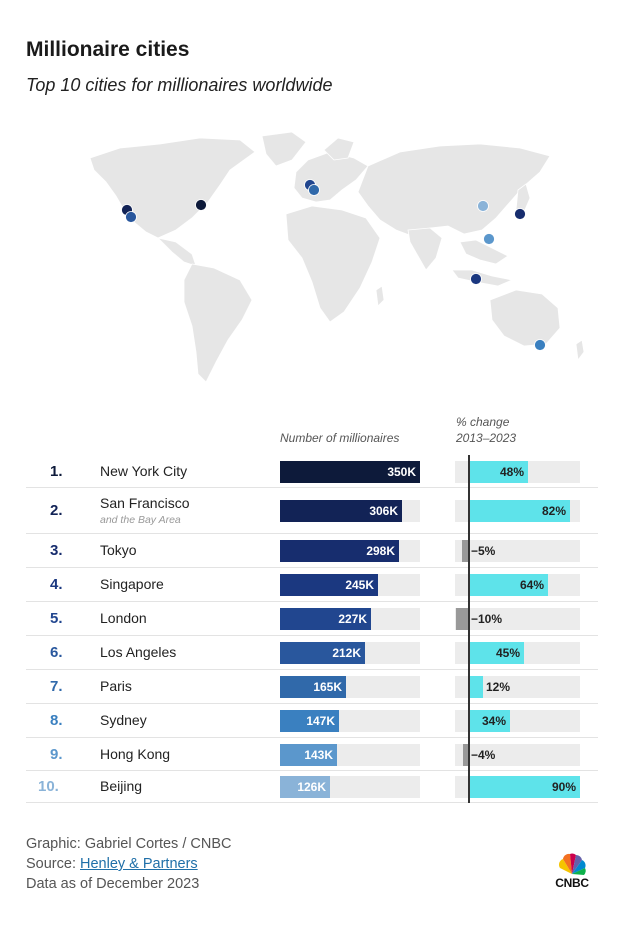  Describe the element at coordinates (523, 198) in the screenshot. I see `map-japan` at that location.